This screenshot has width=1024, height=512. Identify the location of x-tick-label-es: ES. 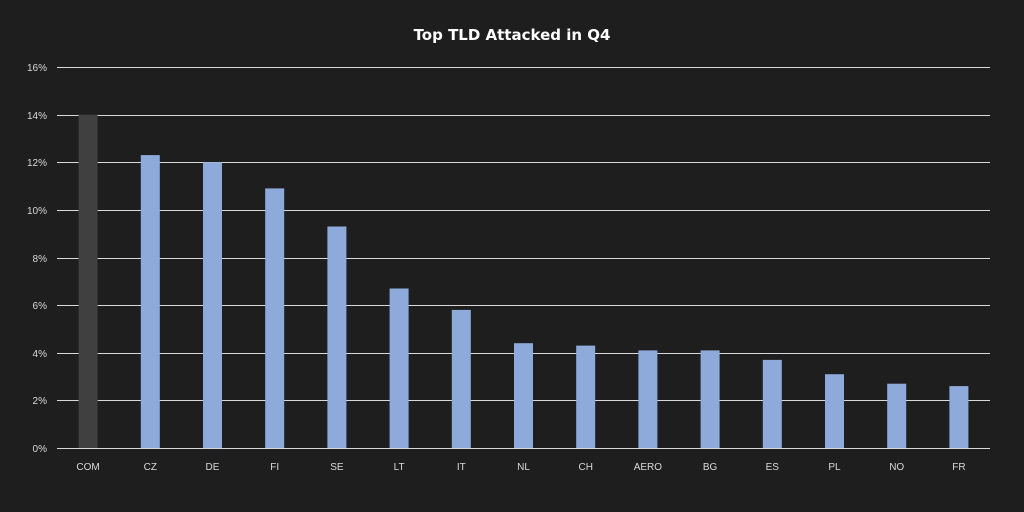
(773, 467).